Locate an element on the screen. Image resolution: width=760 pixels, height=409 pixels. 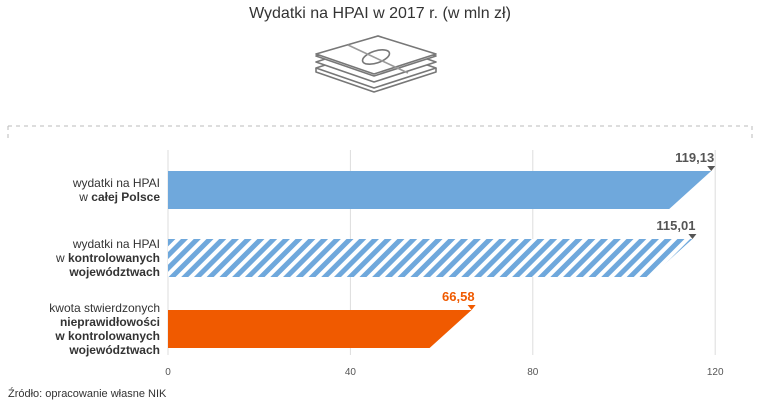
category-label-line: kwota stwierdzonych is located at coordinates (104, 308).